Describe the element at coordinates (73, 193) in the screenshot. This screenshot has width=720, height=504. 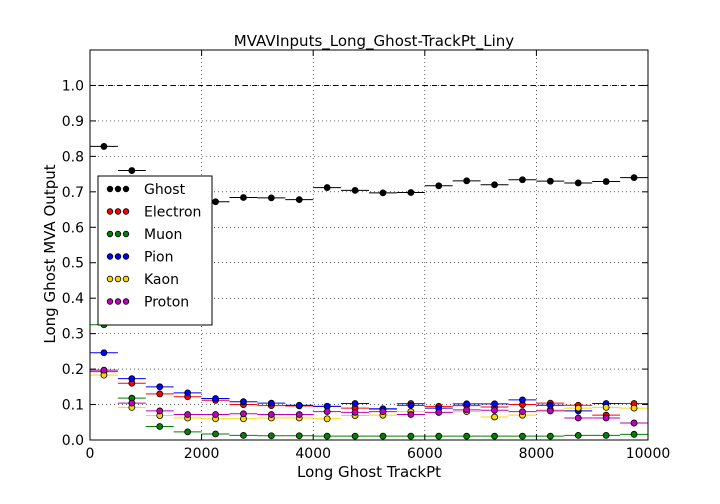
I see `y-tick-label: 0.7` at that location.